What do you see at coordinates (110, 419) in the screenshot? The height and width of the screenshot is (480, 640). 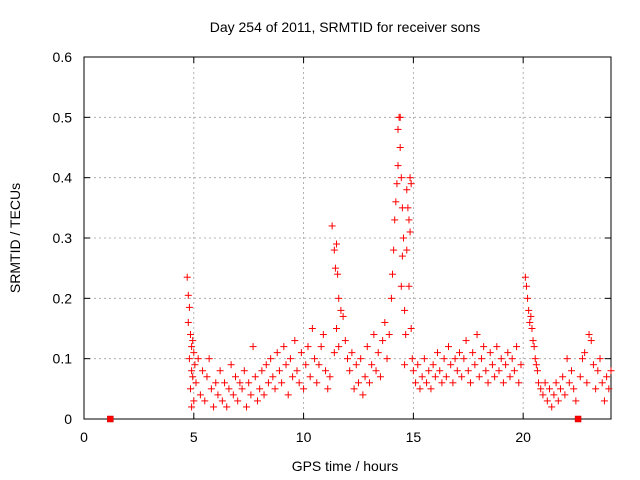 I see `zero-marker` at bounding box center [110, 419].